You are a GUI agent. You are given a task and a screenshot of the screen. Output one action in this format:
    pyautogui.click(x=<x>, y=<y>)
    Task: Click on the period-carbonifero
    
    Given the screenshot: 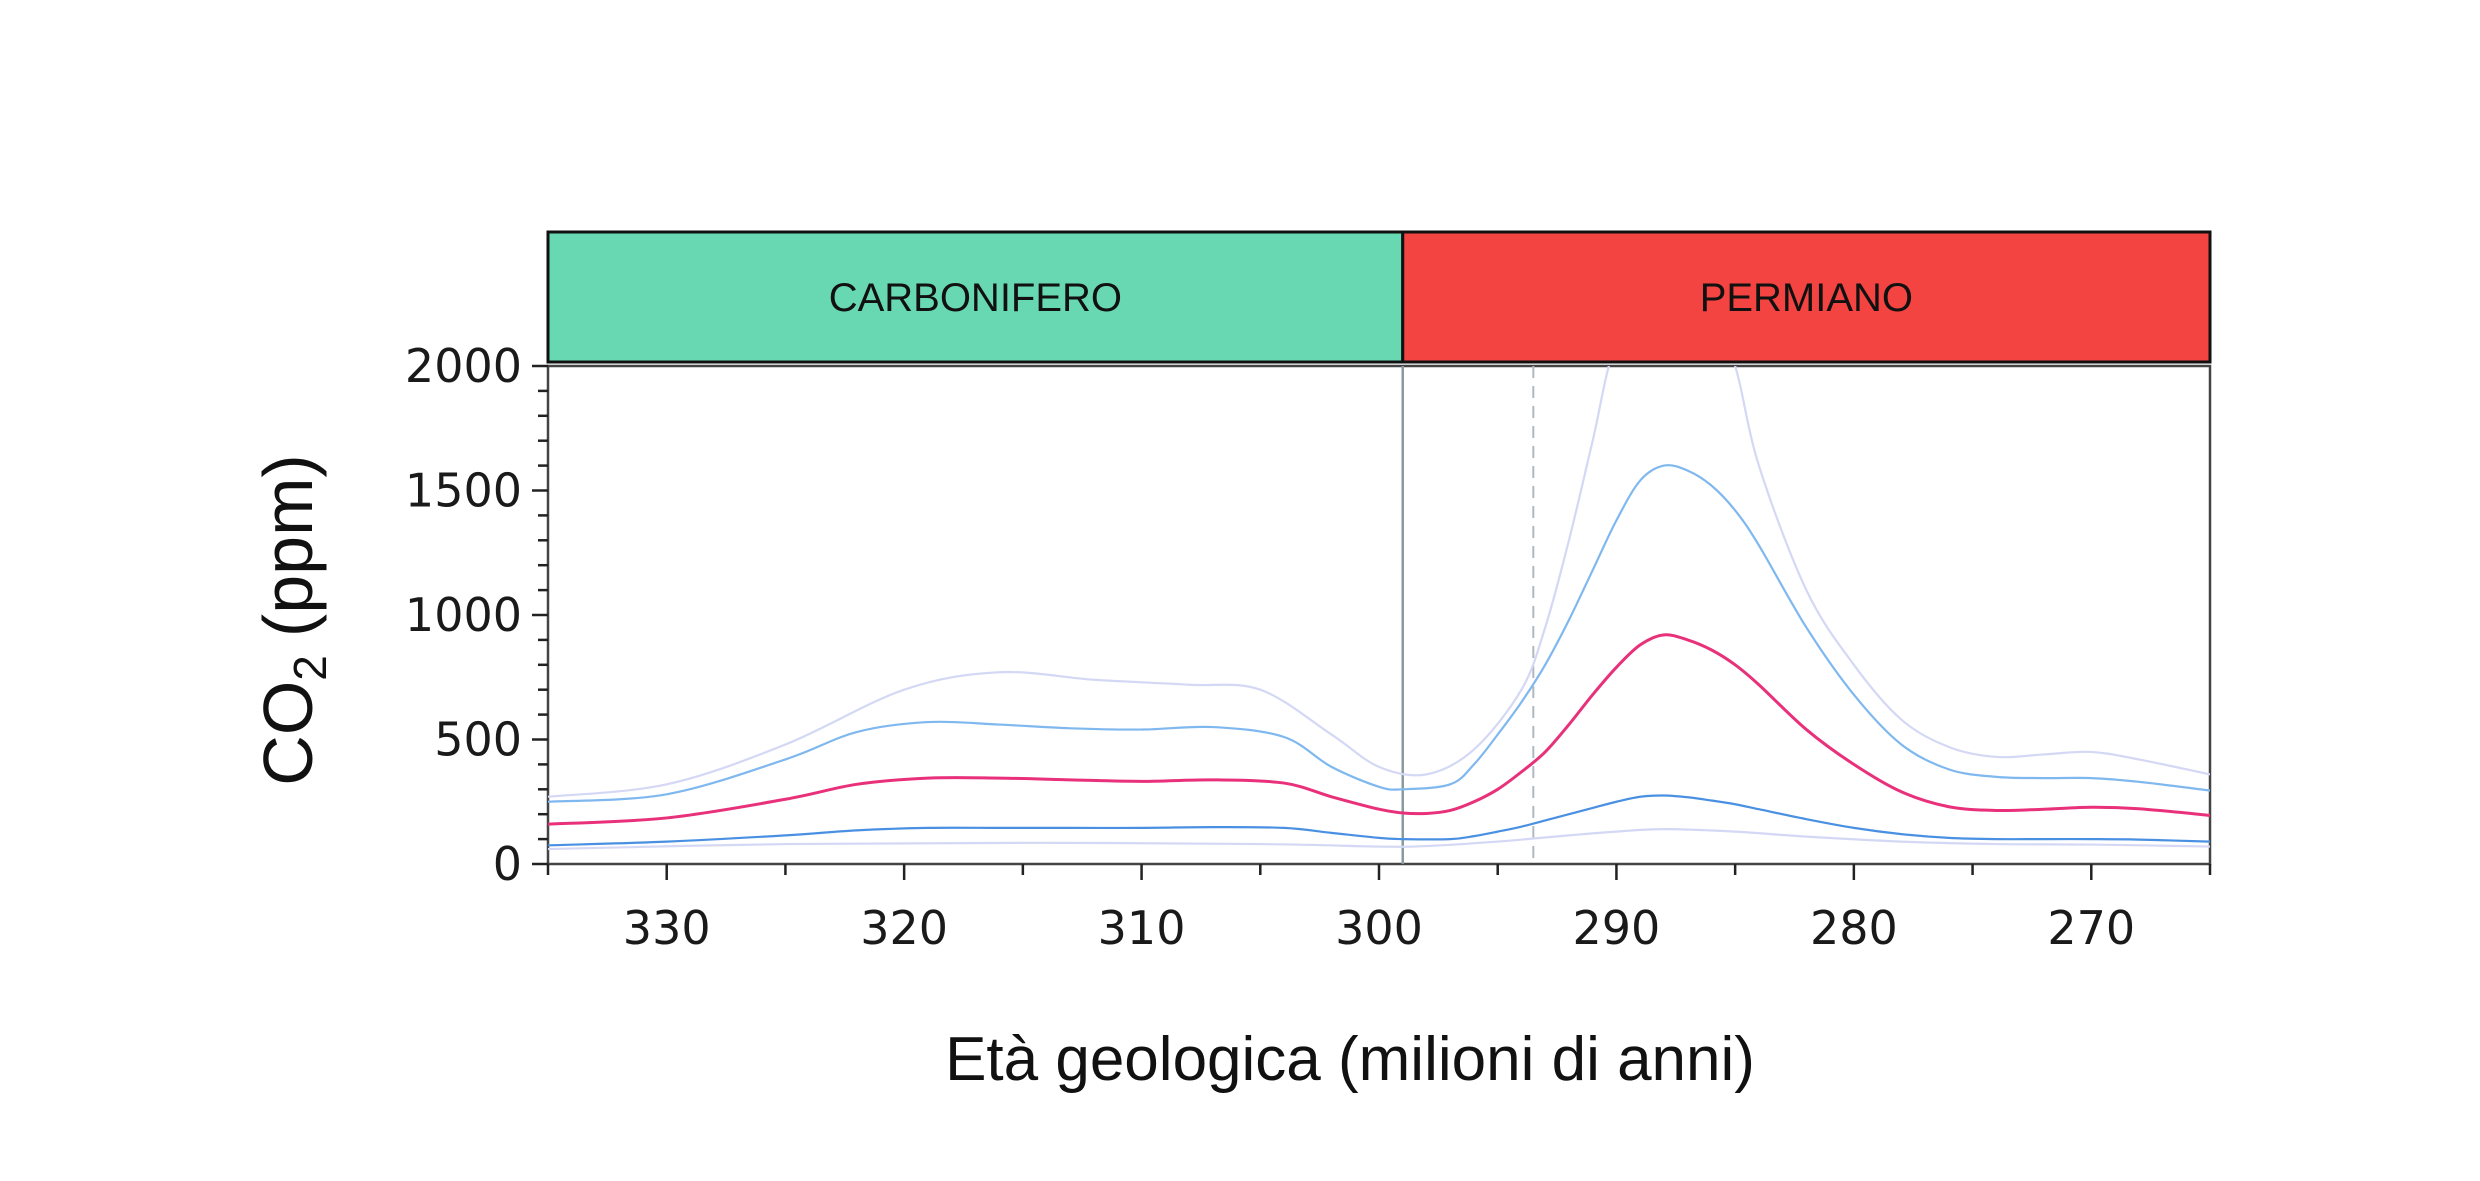 What is the action you would take?
    pyautogui.click(x=975, y=297)
    